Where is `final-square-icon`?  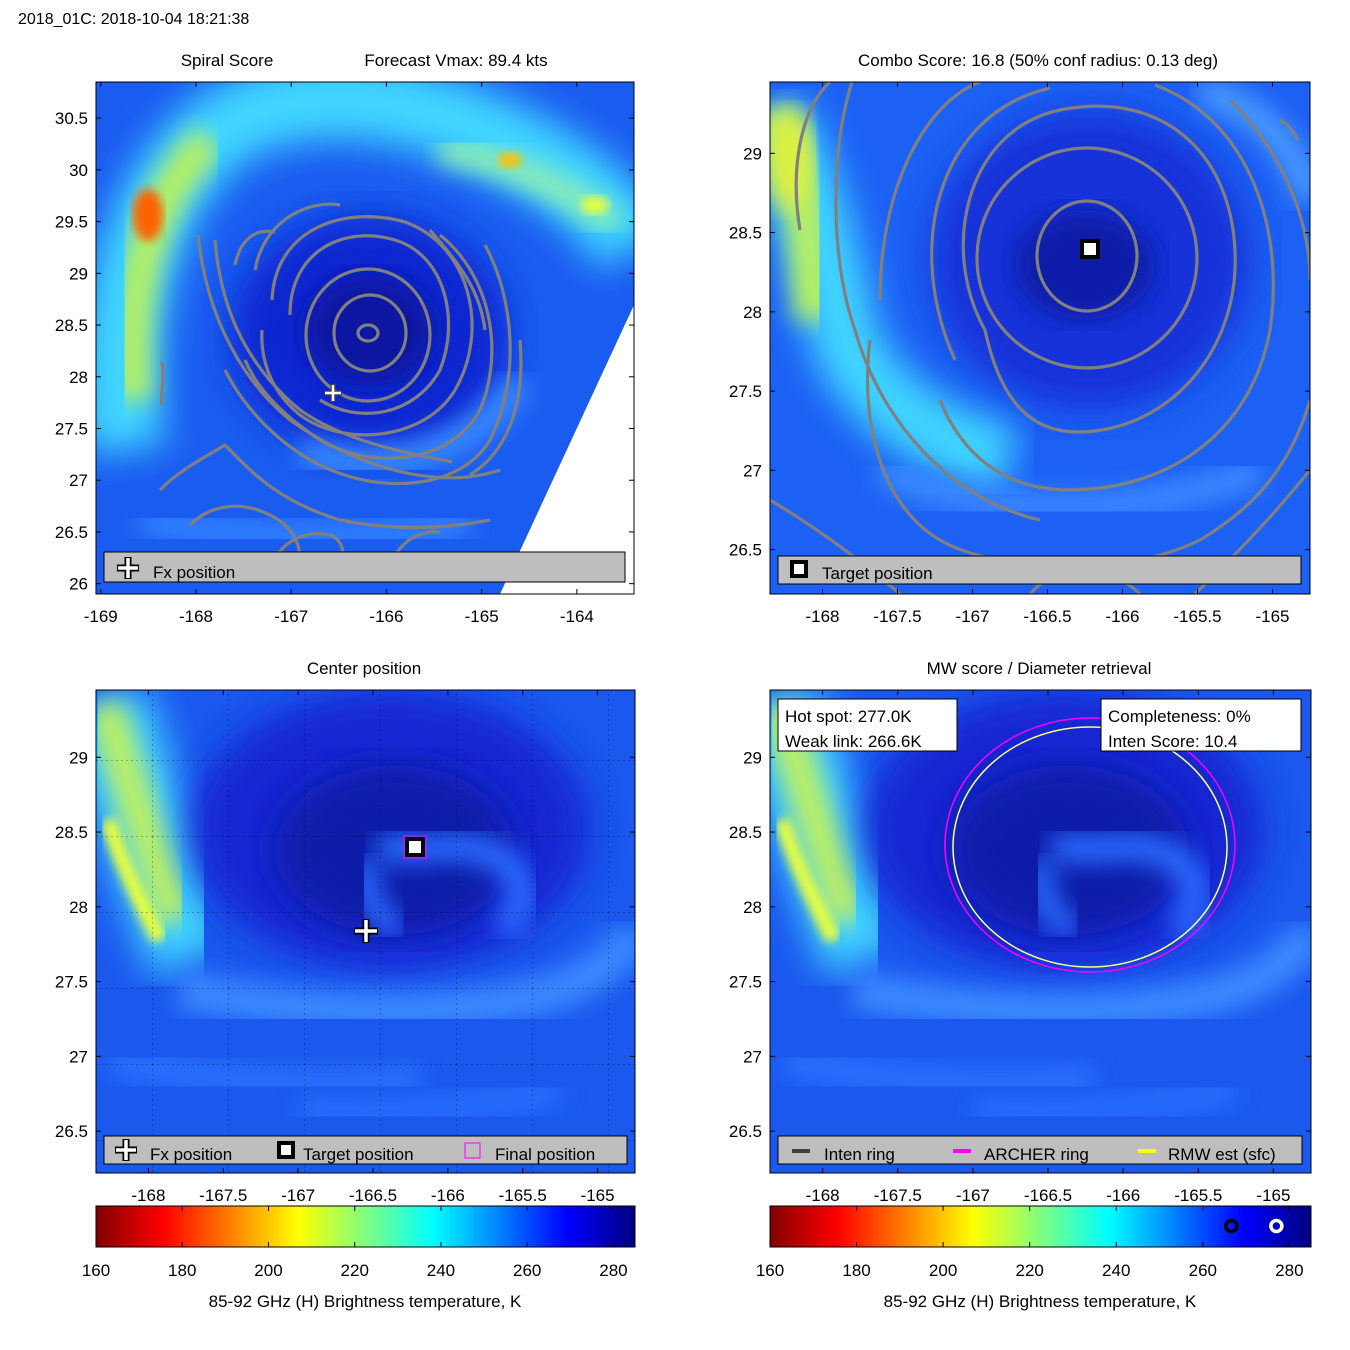
final-square-icon is located at coordinates (472, 1150).